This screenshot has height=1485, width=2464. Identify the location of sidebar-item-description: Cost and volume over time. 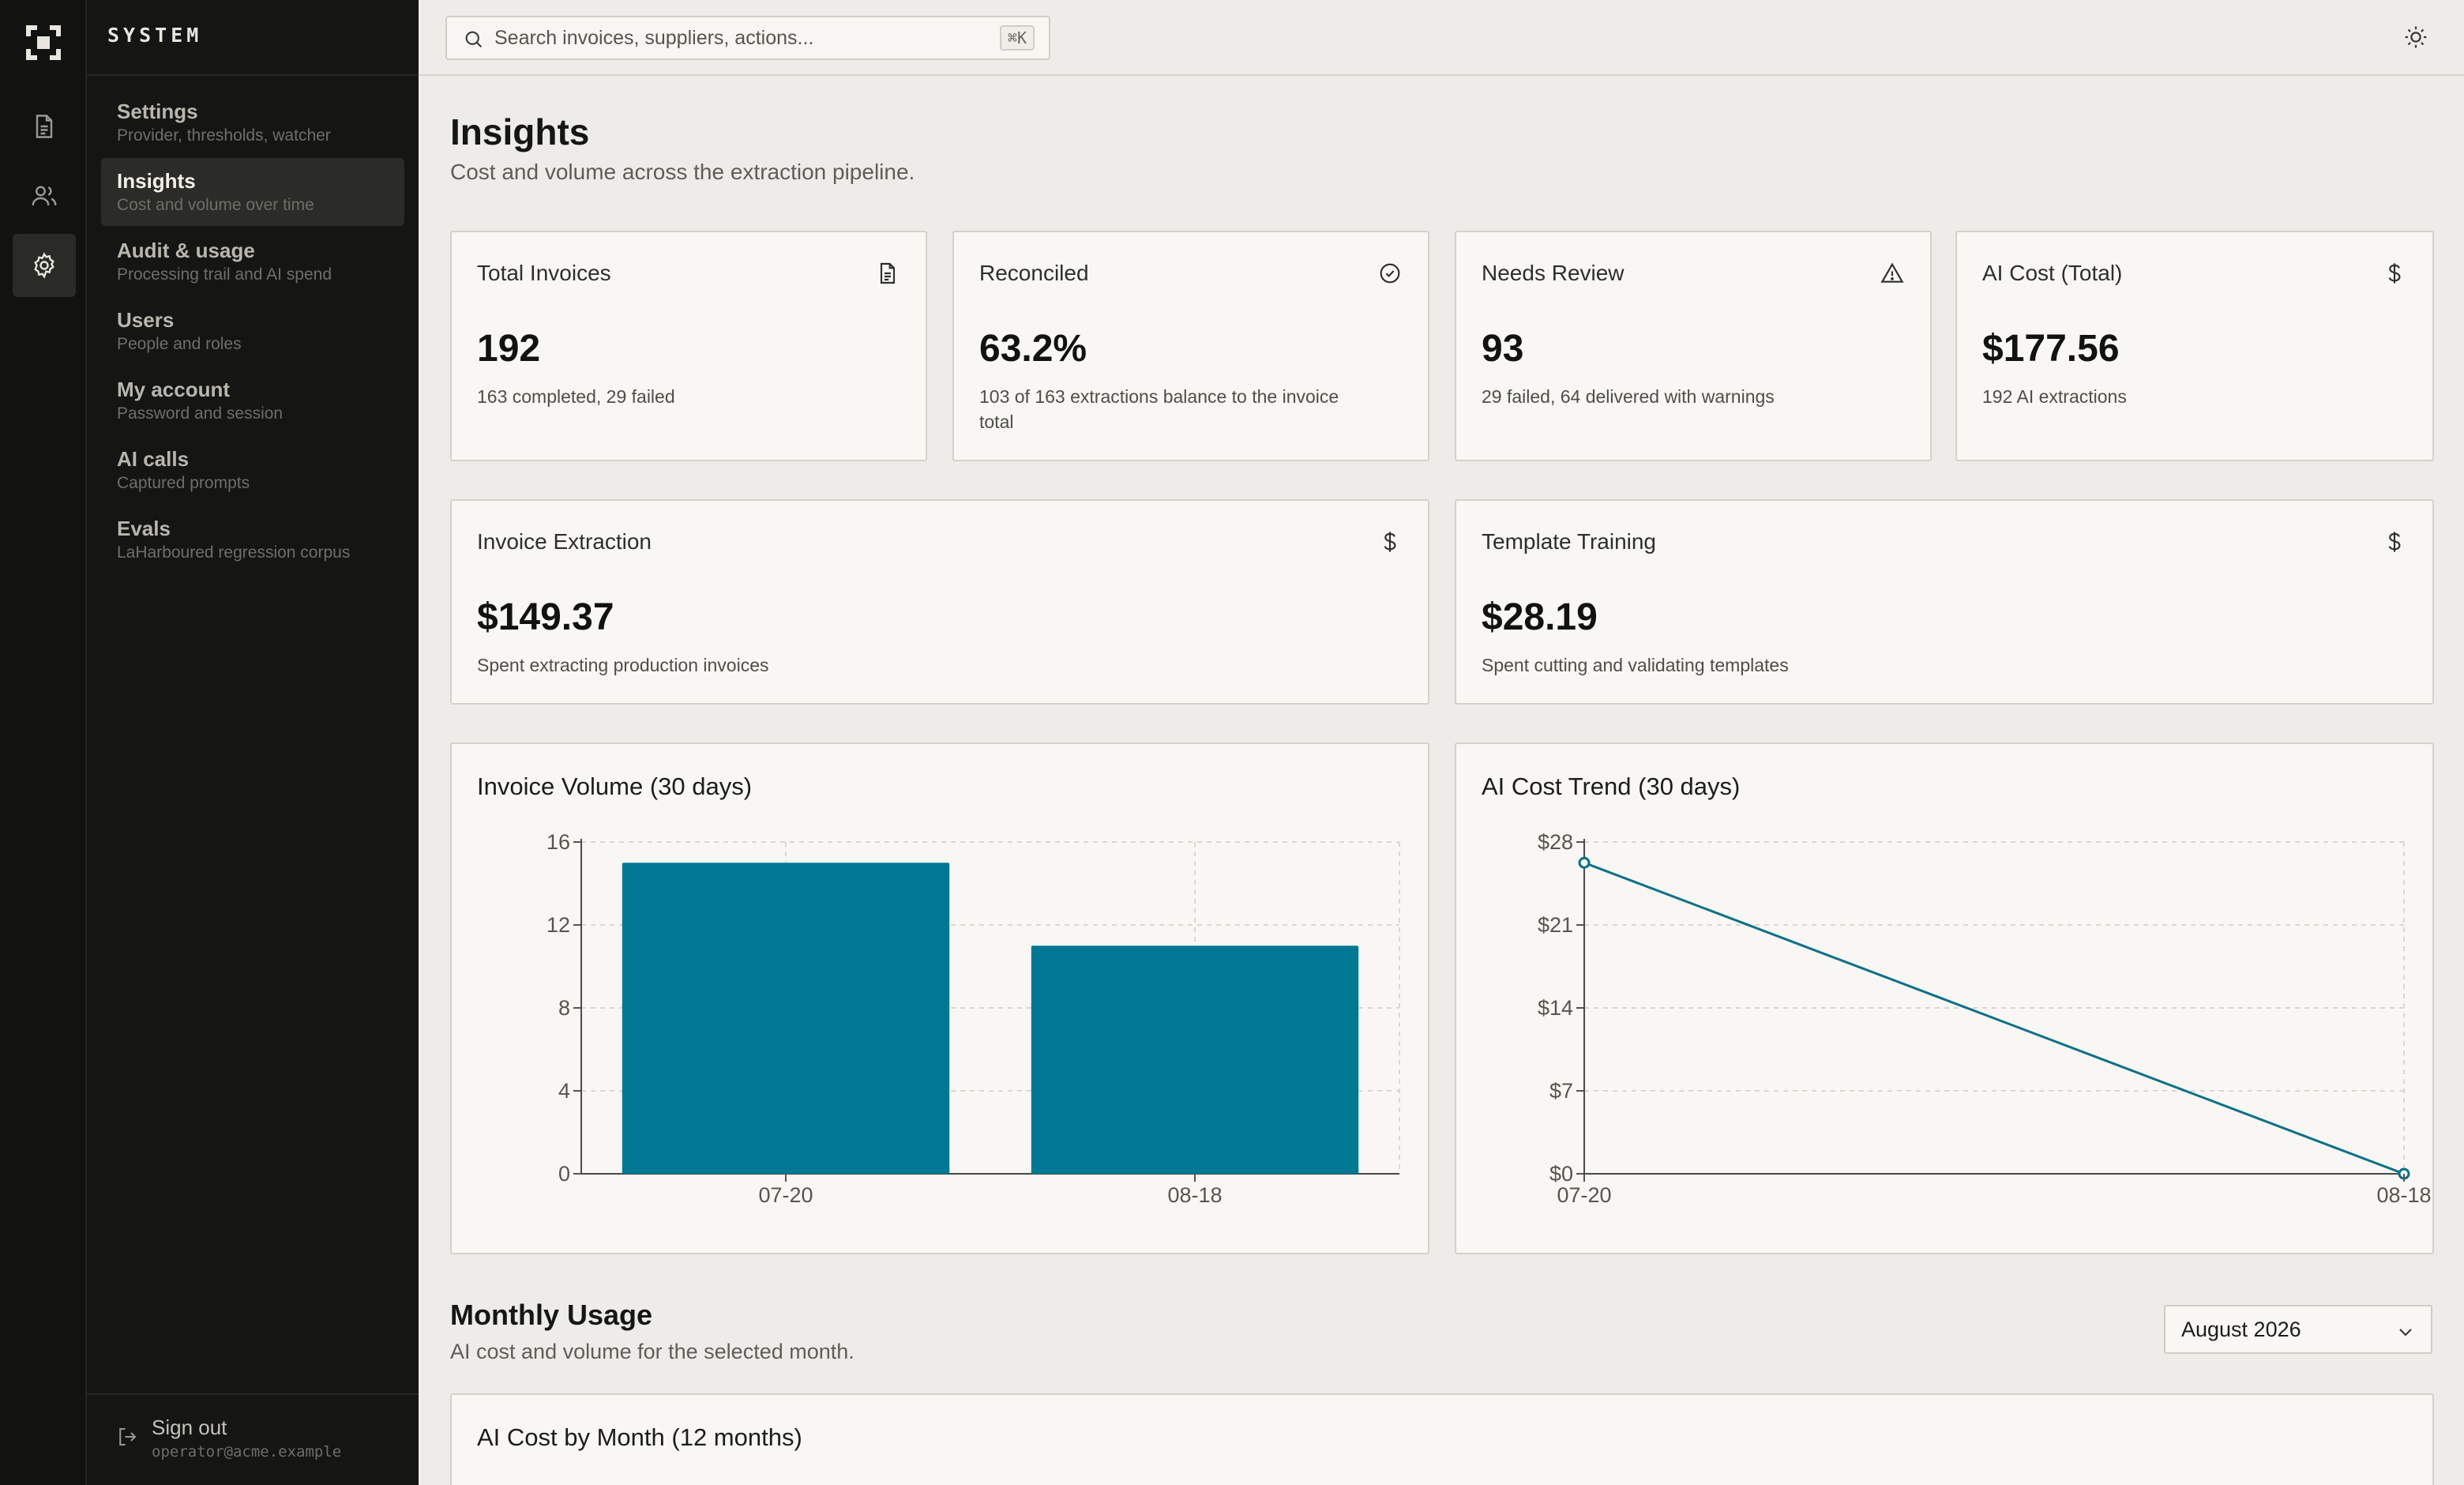
(215, 205).